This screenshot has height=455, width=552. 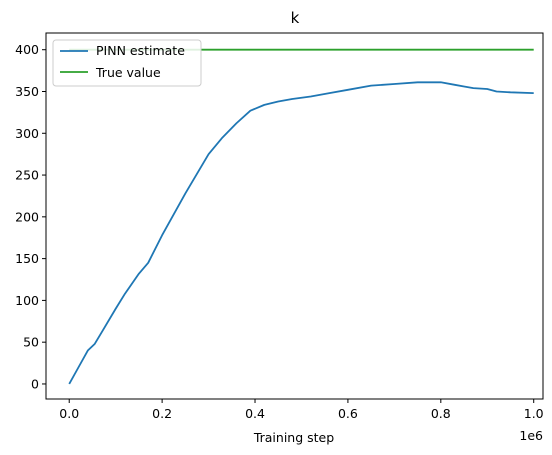 What do you see at coordinates (35, 383) in the screenshot?
I see `y-tick-label: 0` at bounding box center [35, 383].